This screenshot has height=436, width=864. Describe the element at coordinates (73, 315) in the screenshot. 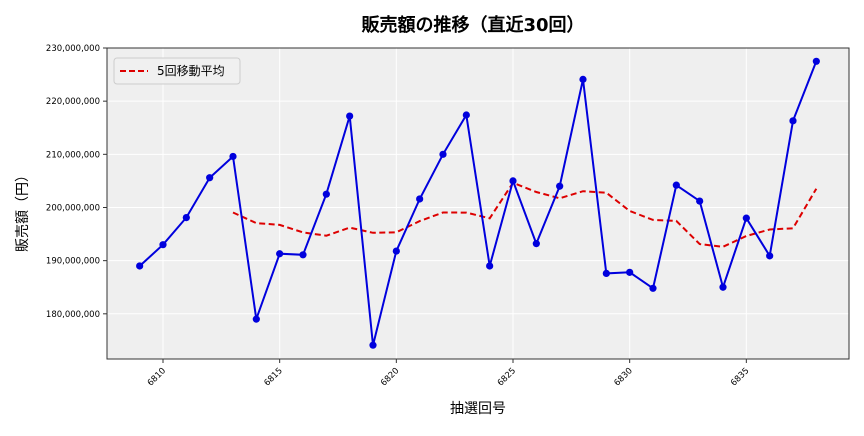

I see `y-tick-label: 180,000,000` at that location.